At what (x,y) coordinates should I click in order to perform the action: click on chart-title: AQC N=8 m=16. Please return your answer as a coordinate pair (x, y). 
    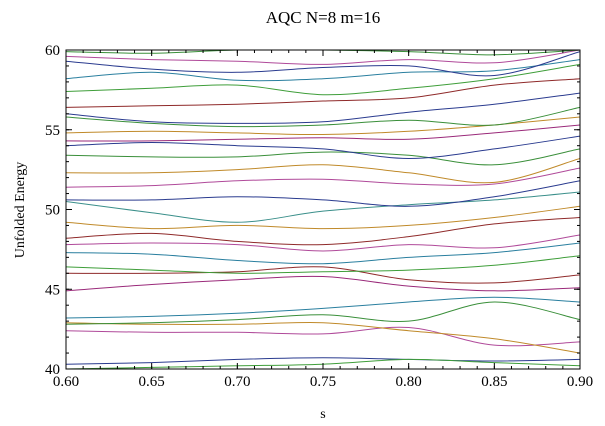
    Looking at the image, I should click on (323, 17).